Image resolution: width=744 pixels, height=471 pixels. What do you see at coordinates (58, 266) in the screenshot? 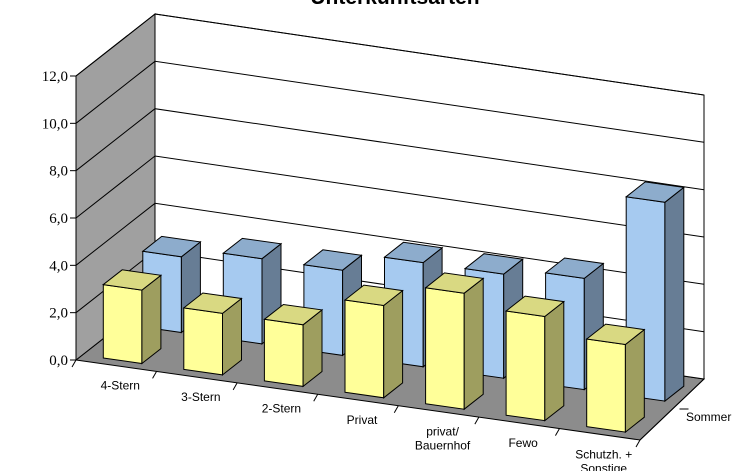
I see `y-tick-label: 4,0` at bounding box center [58, 266].